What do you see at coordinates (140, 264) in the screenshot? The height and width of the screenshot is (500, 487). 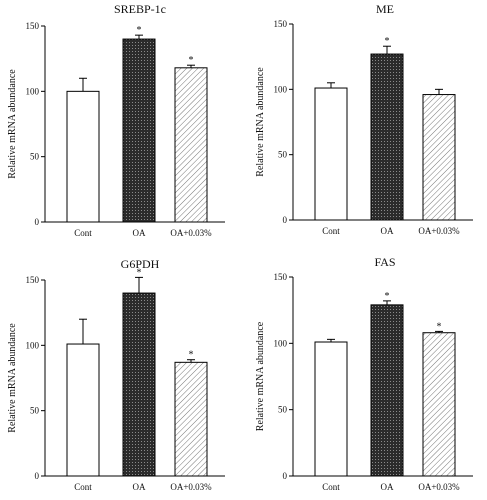 I see `chart-title: G6PDH` at bounding box center [140, 264].